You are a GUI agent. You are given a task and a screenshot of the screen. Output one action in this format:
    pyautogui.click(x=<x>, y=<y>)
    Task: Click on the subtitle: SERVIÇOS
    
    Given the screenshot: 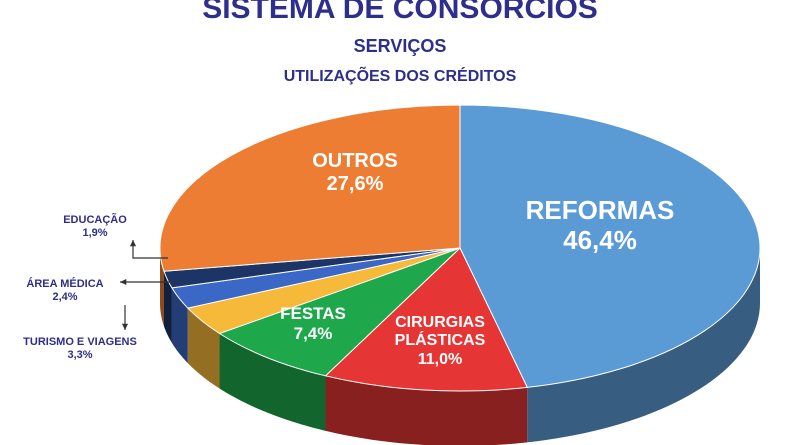 What is the action you would take?
    pyautogui.click(x=400, y=46)
    